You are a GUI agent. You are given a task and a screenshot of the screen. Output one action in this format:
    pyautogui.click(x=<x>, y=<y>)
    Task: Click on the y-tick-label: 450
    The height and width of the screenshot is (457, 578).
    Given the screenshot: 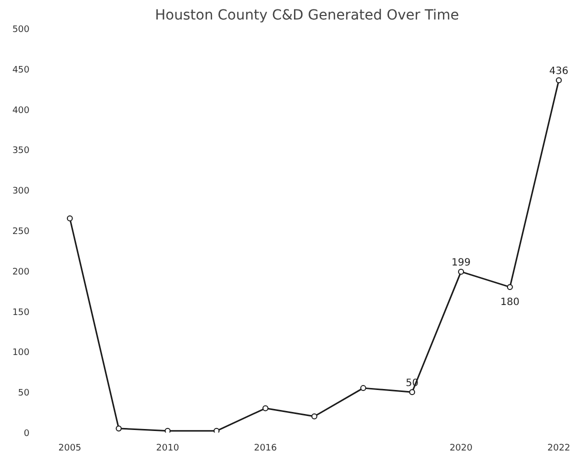 What is the action you would take?
    pyautogui.click(x=21, y=70)
    